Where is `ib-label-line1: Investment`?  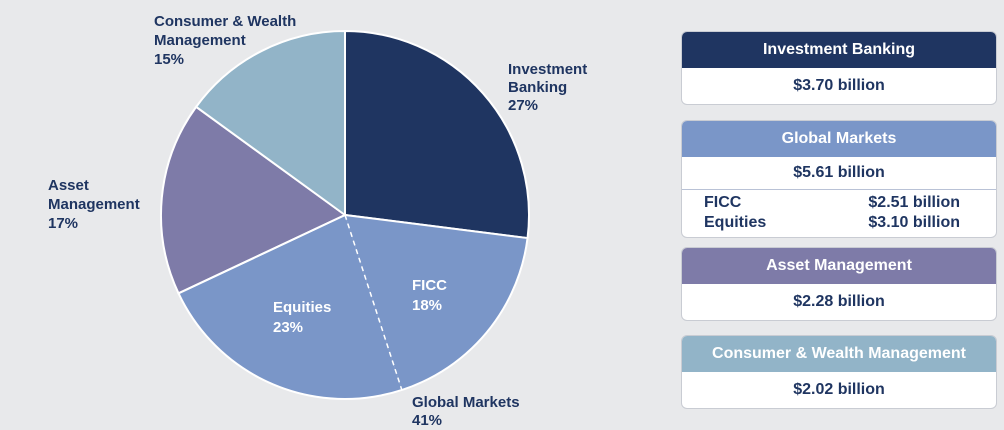
ib-label-line1: Investment is located at coordinates (547, 69).